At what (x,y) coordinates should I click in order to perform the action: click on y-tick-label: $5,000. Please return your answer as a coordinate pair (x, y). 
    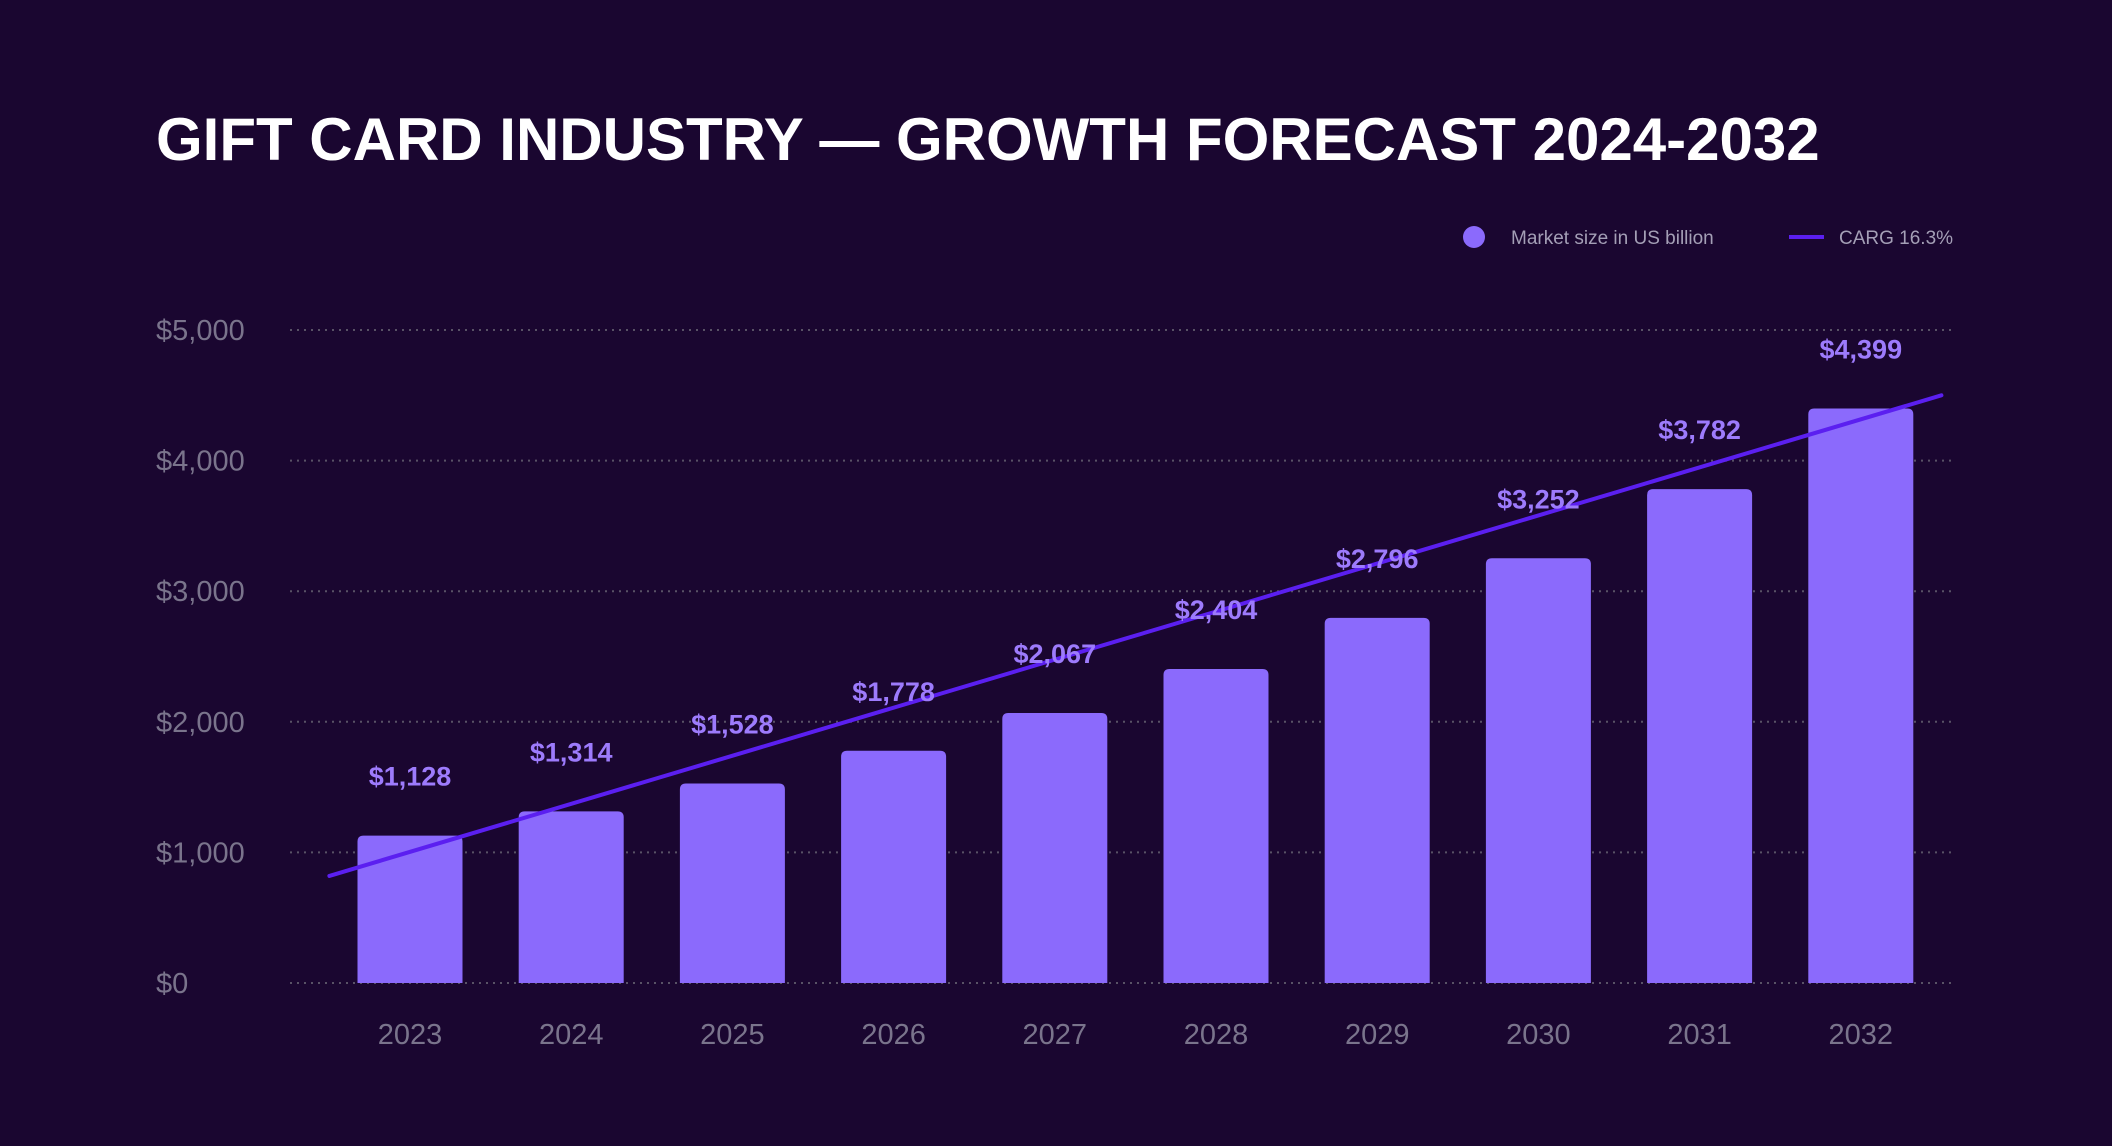
    Looking at the image, I should click on (200, 331).